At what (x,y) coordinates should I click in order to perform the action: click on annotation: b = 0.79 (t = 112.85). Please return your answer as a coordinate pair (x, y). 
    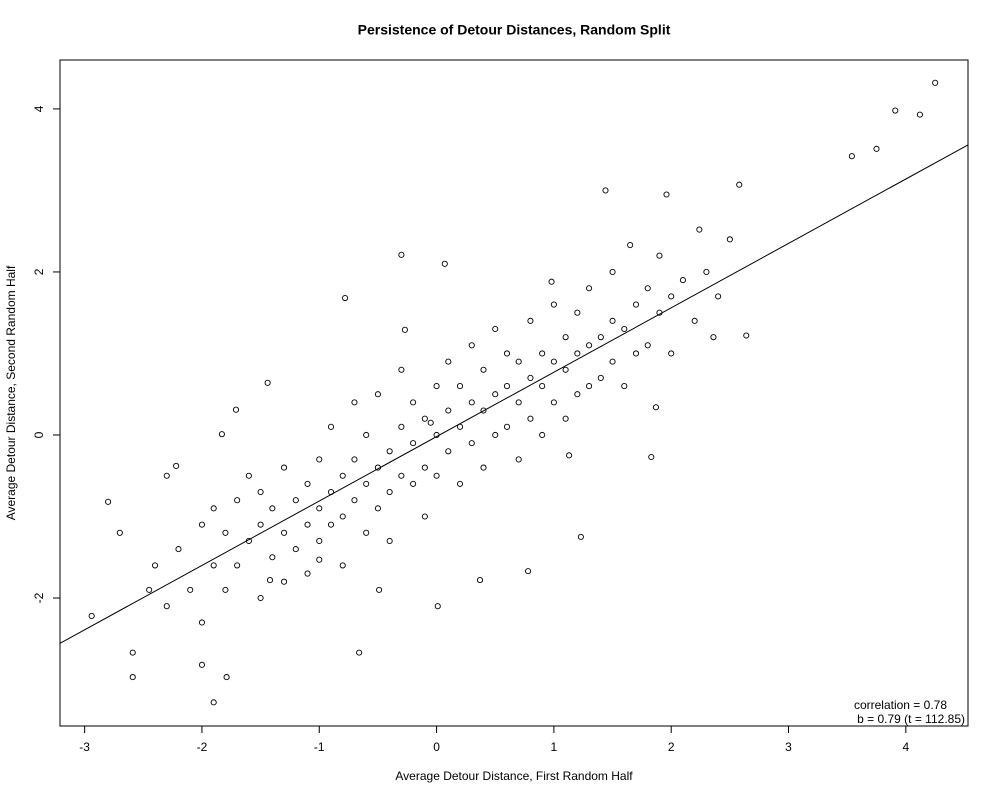
    Looking at the image, I should click on (911, 719).